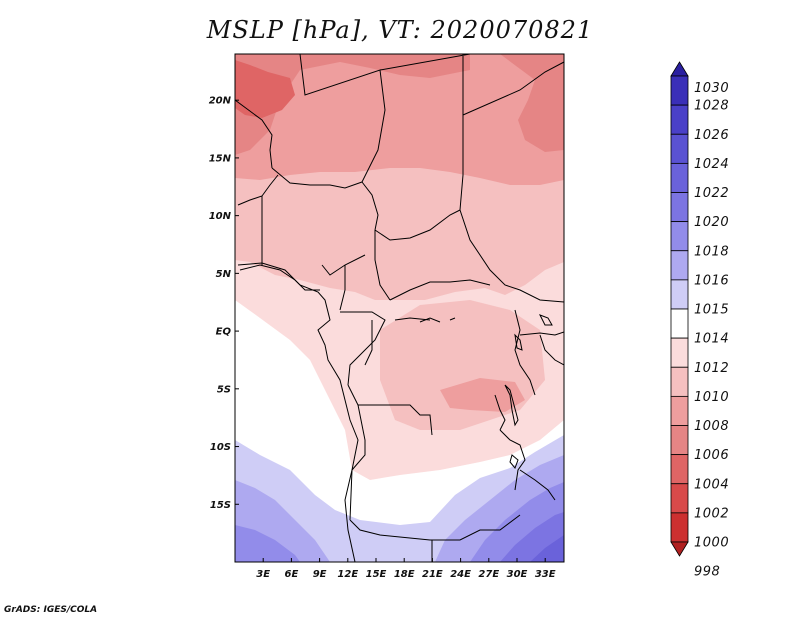 The image size is (800, 618). I want to click on colorbar-label: 1030, so click(711, 88).